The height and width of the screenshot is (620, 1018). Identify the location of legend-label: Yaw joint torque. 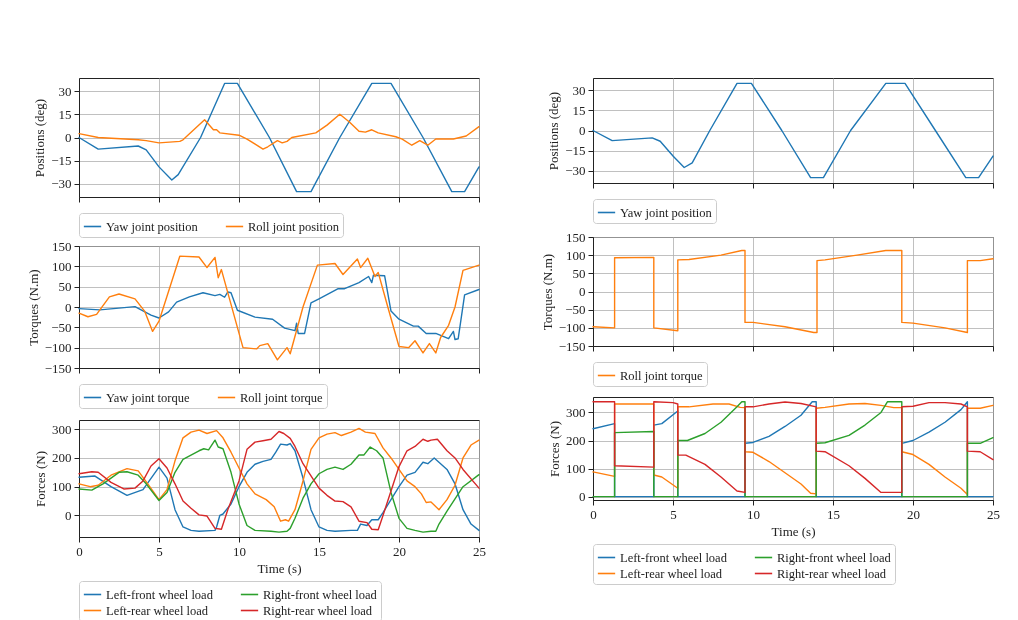
(148, 397).